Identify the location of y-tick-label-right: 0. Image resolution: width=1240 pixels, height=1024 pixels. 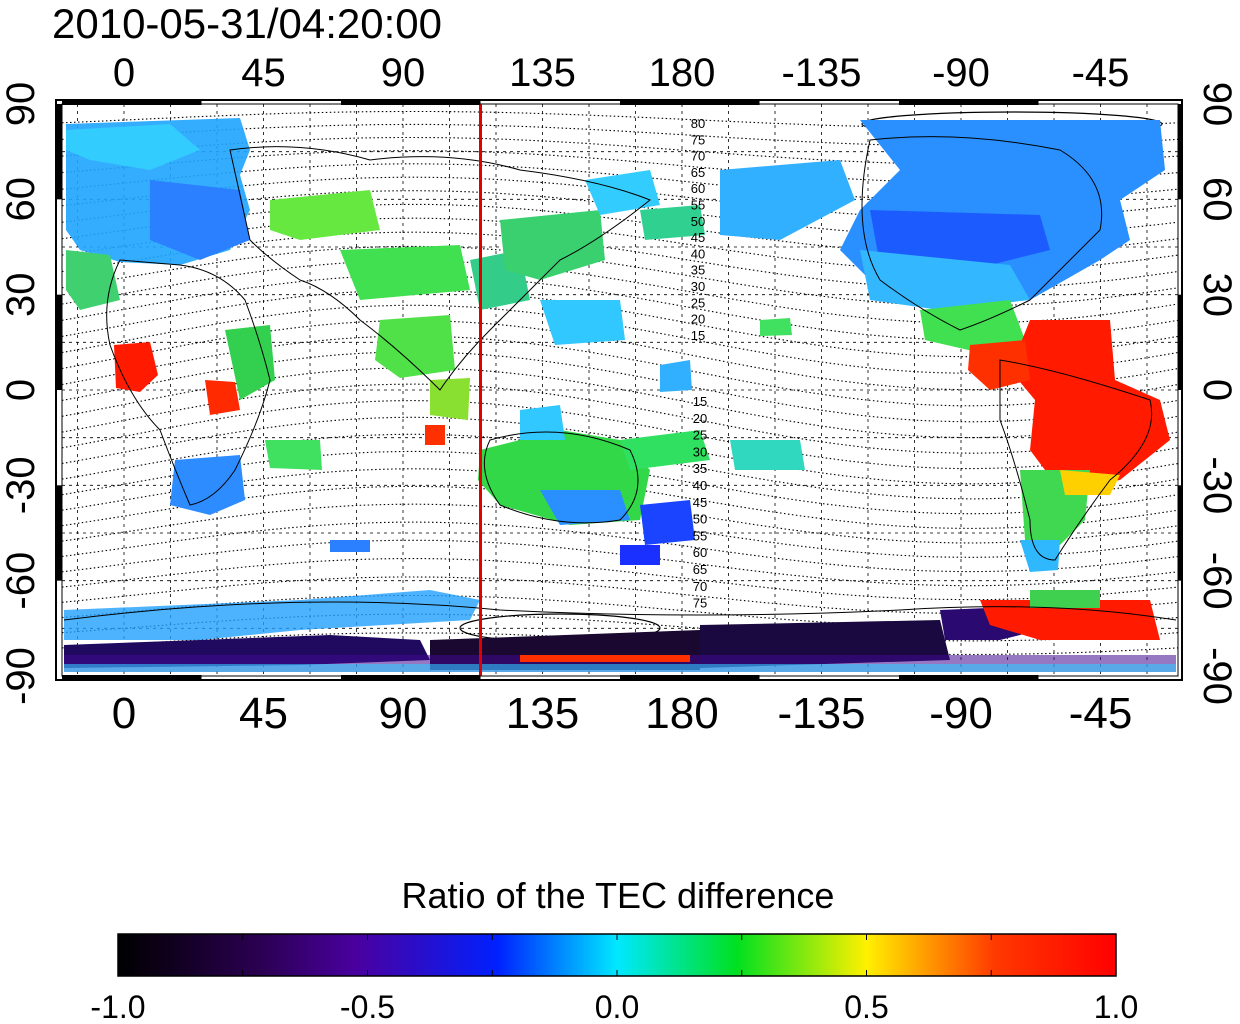
(1217, 390).